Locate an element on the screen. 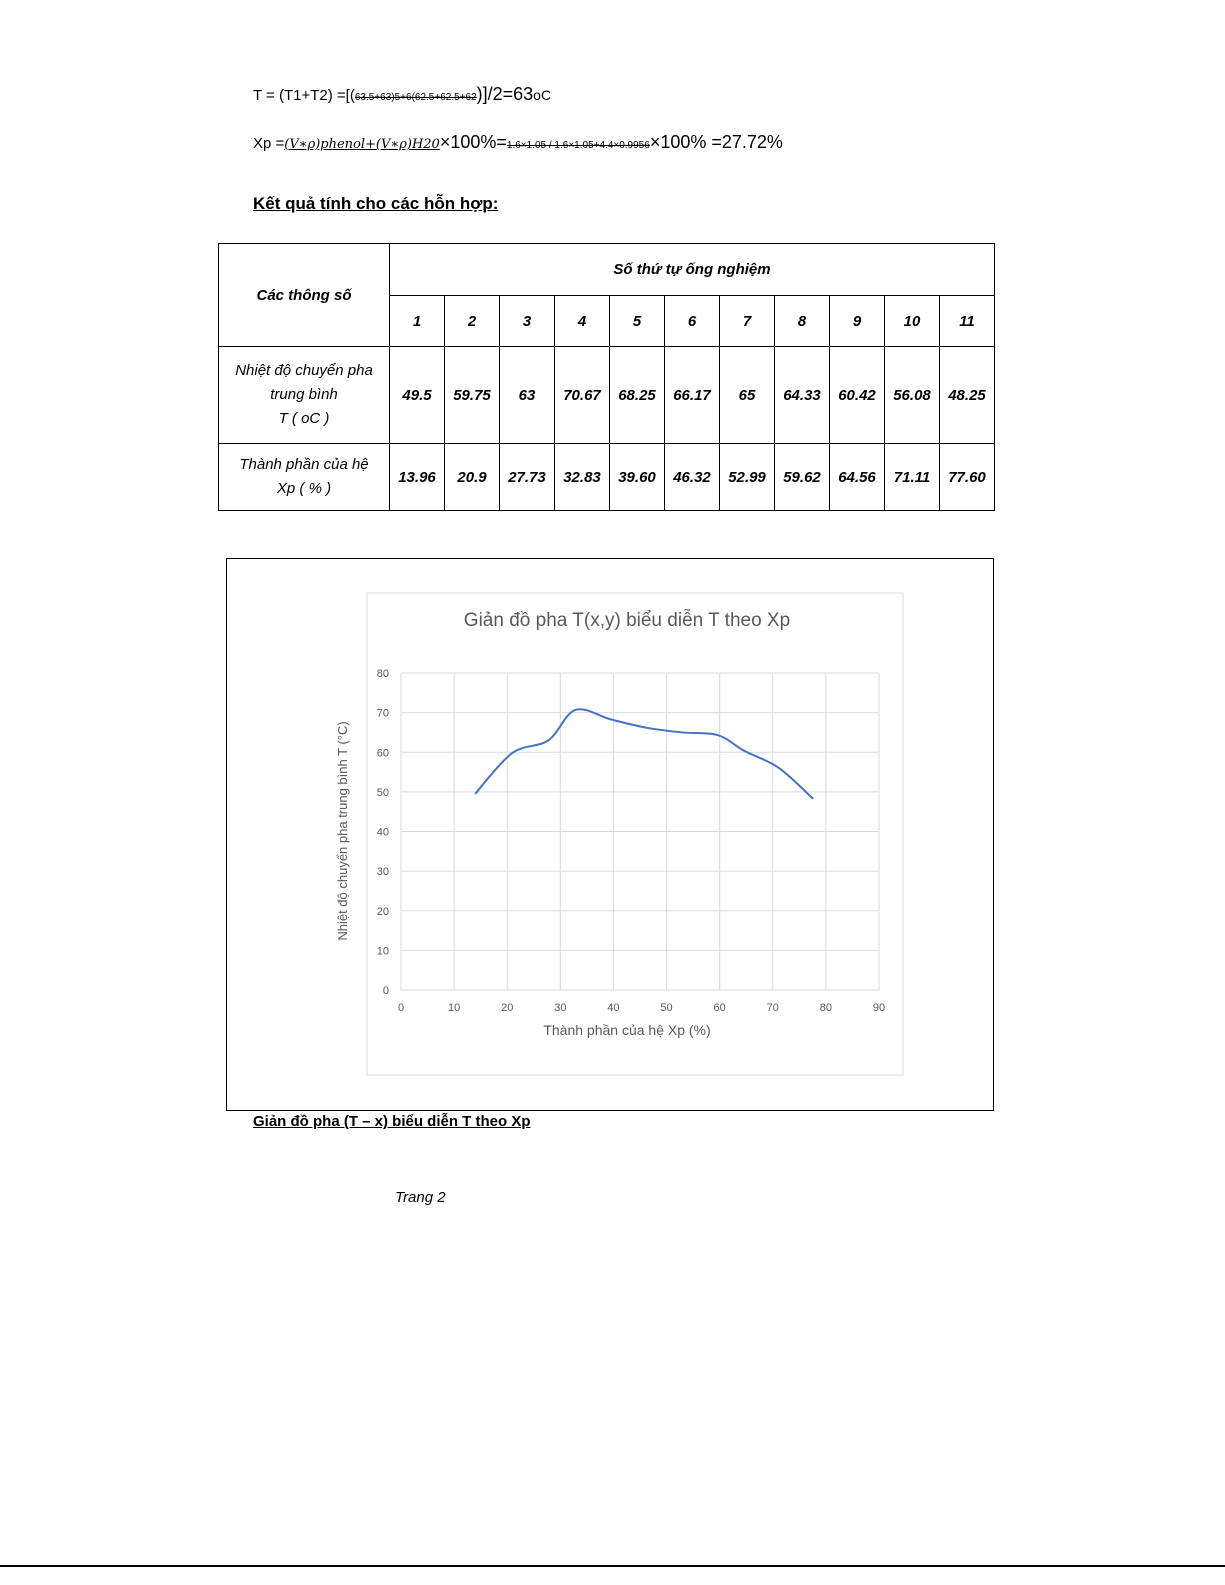  y-tick-label: 0 is located at coordinates (386, 991).